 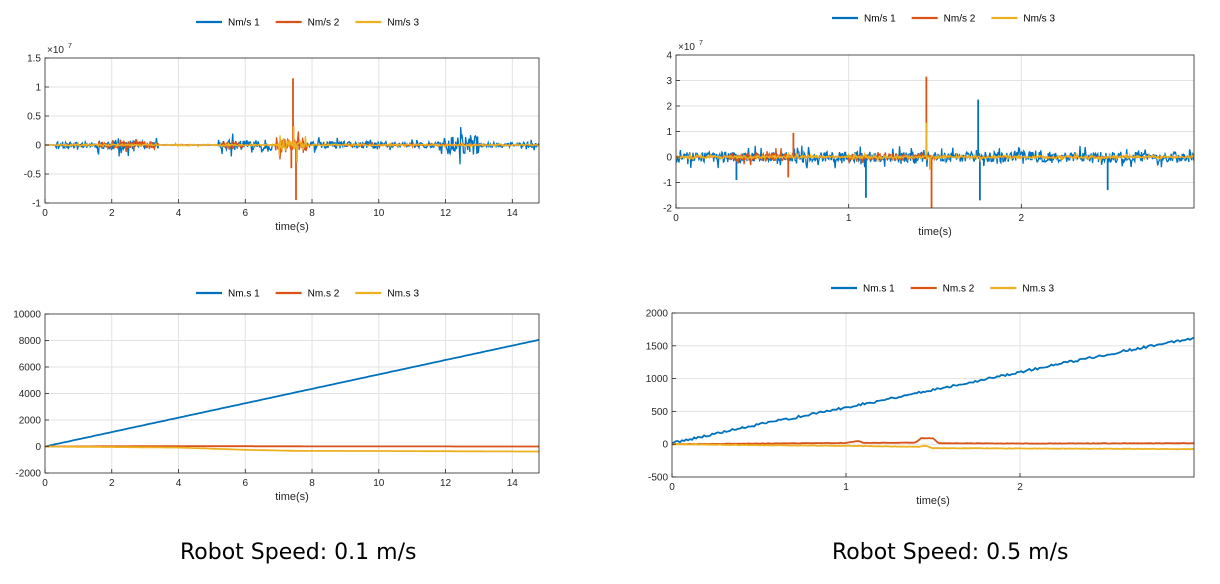 I want to click on y-tick-label: 500, so click(x=659, y=412).